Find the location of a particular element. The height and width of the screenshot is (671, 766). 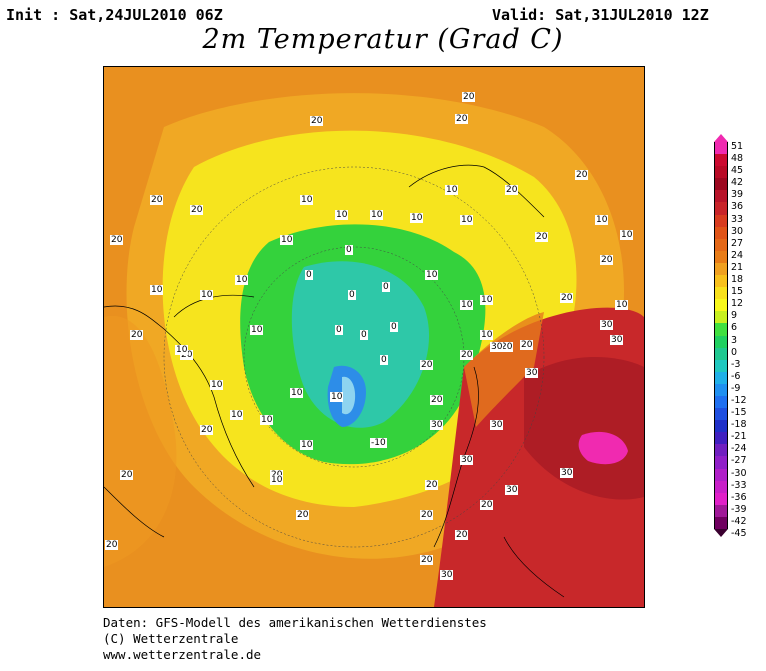

footer-copyright: (C) Wetterzentrale is located at coordinates (171, 638).